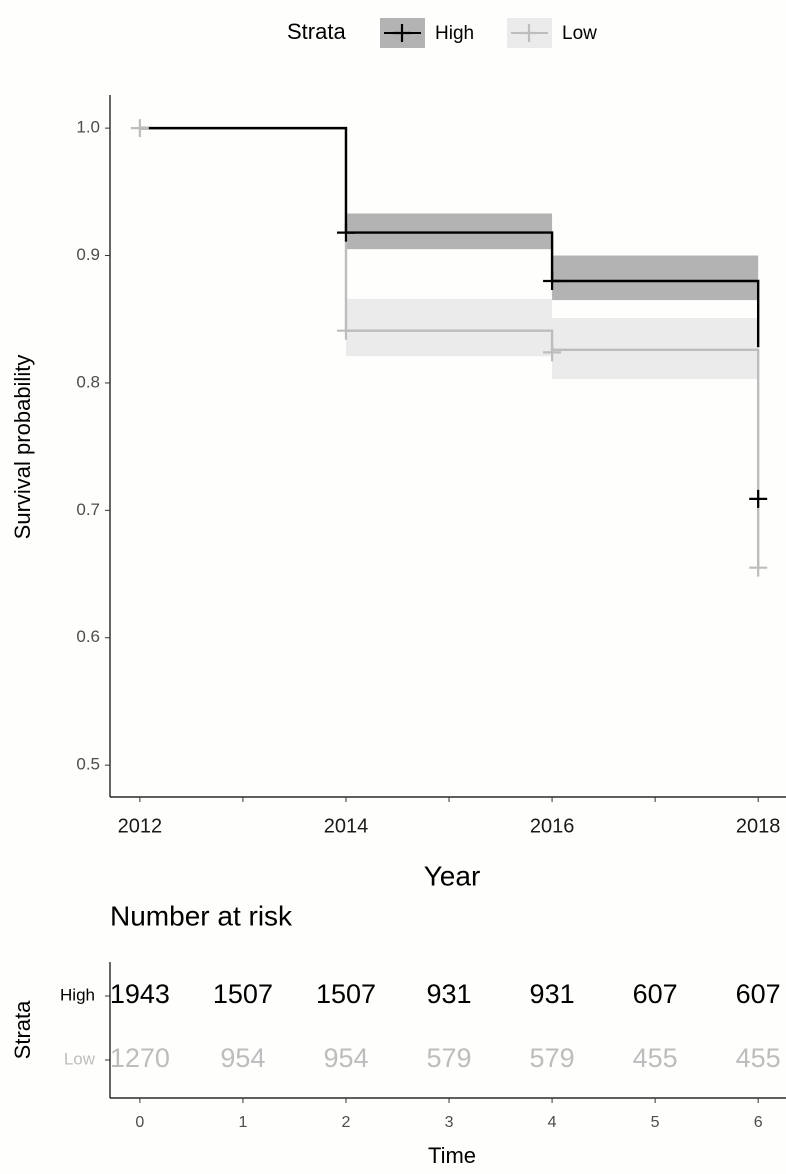  I want to click on survival-line, so click(449, 237).